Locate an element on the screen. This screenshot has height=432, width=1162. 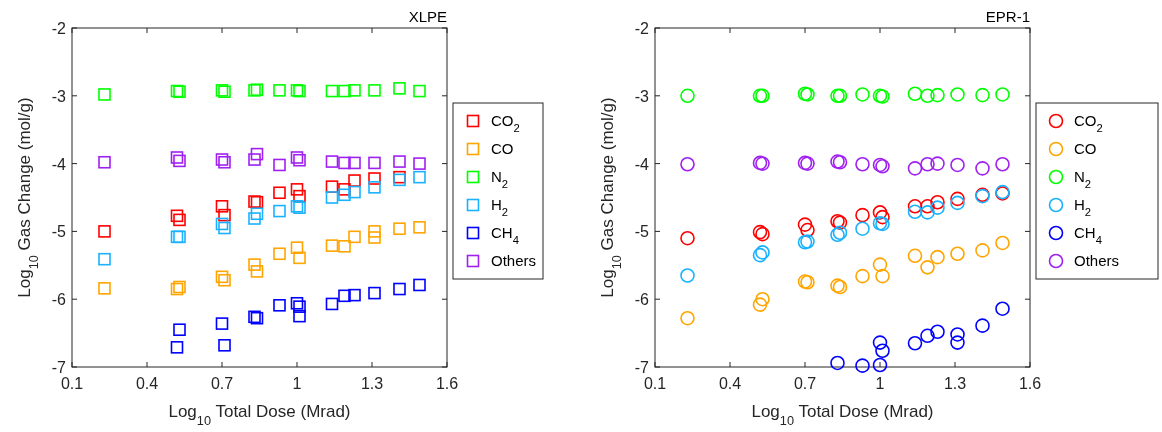
y-tick-label: -6 is located at coordinates (642, 300).